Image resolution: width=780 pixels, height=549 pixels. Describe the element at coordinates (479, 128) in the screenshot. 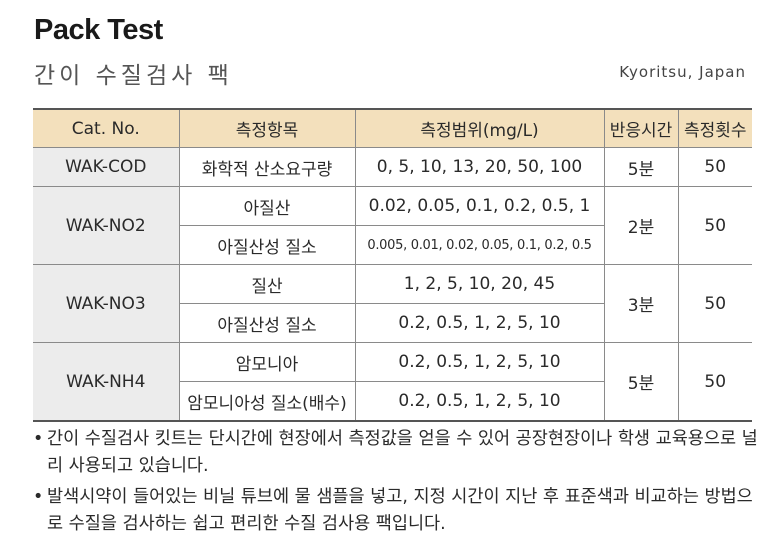

I see `header-range: 측정범위(mg/L)` at that location.